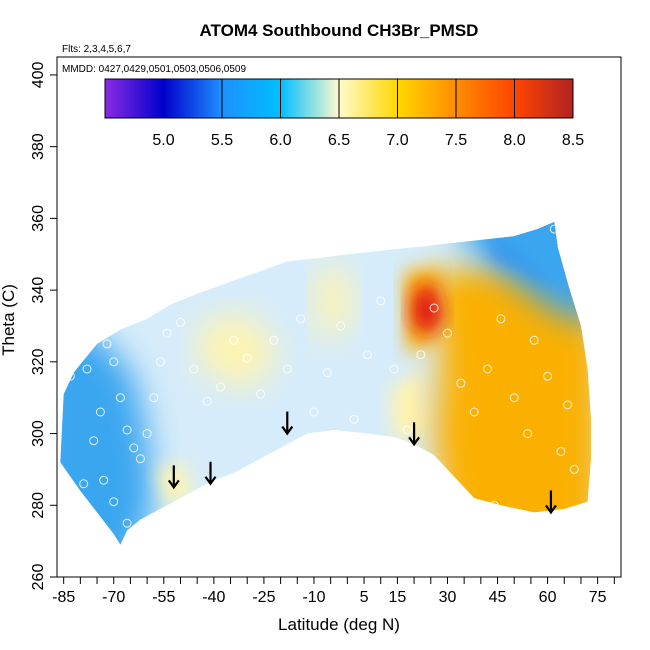 This screenshot has width=650, height=650. What do you see at coordinates (362, 463) in the screenshot?
I see `profile-arrows` at bounding box center [362, 463].